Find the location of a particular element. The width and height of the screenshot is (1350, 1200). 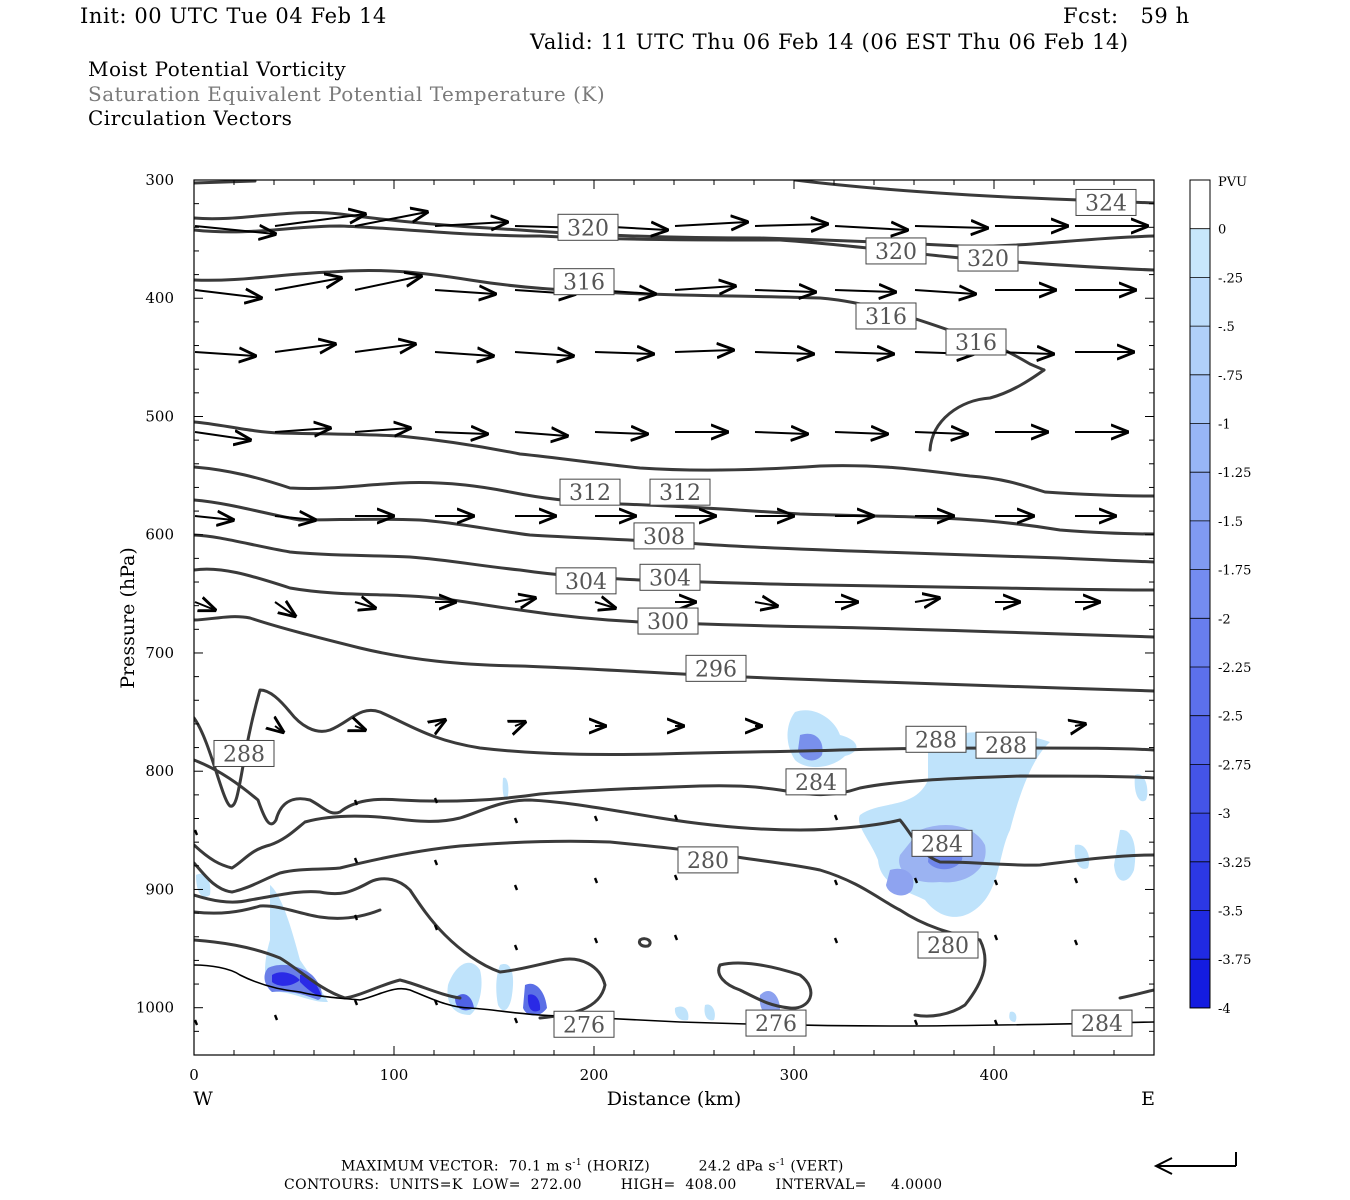

colorbar-unit-label: PVU is located at coordinates (1232, 182).